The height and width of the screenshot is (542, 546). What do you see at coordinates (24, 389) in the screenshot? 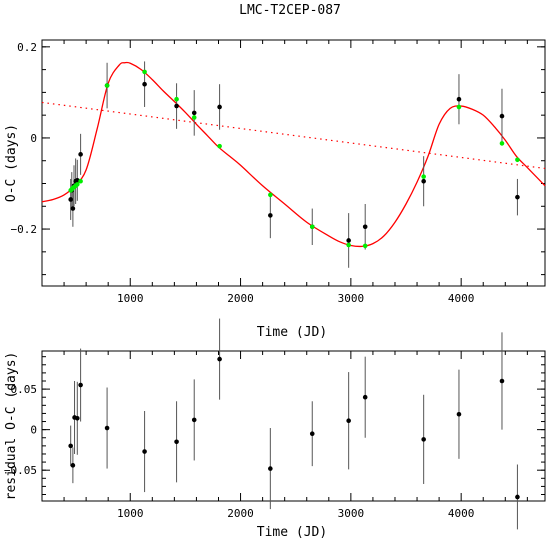
I see `residual-y-tick-label: 0.05` at bounding box center [24, 389].